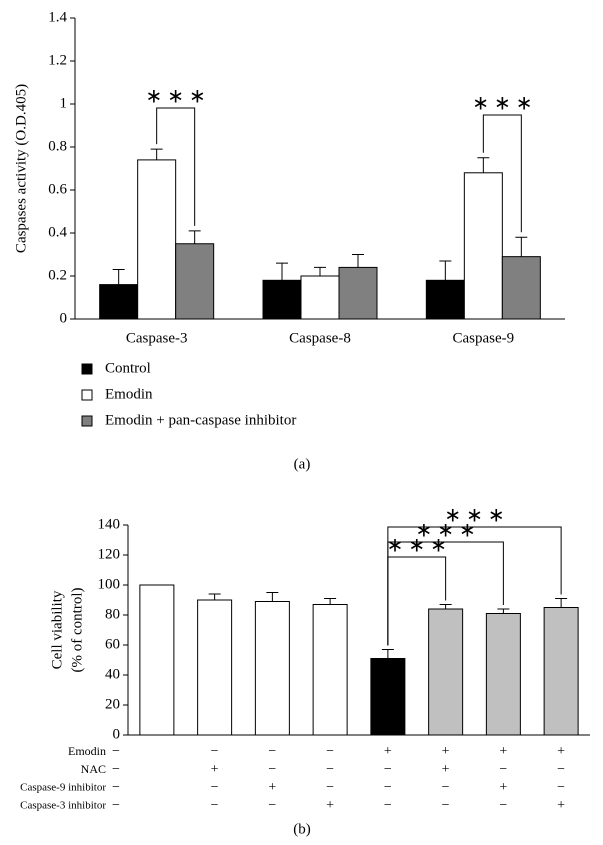 This screenshot has width=603, height=845. I want to click on treatment-label: Caspase-3 inhibitor, so click(63, 806).